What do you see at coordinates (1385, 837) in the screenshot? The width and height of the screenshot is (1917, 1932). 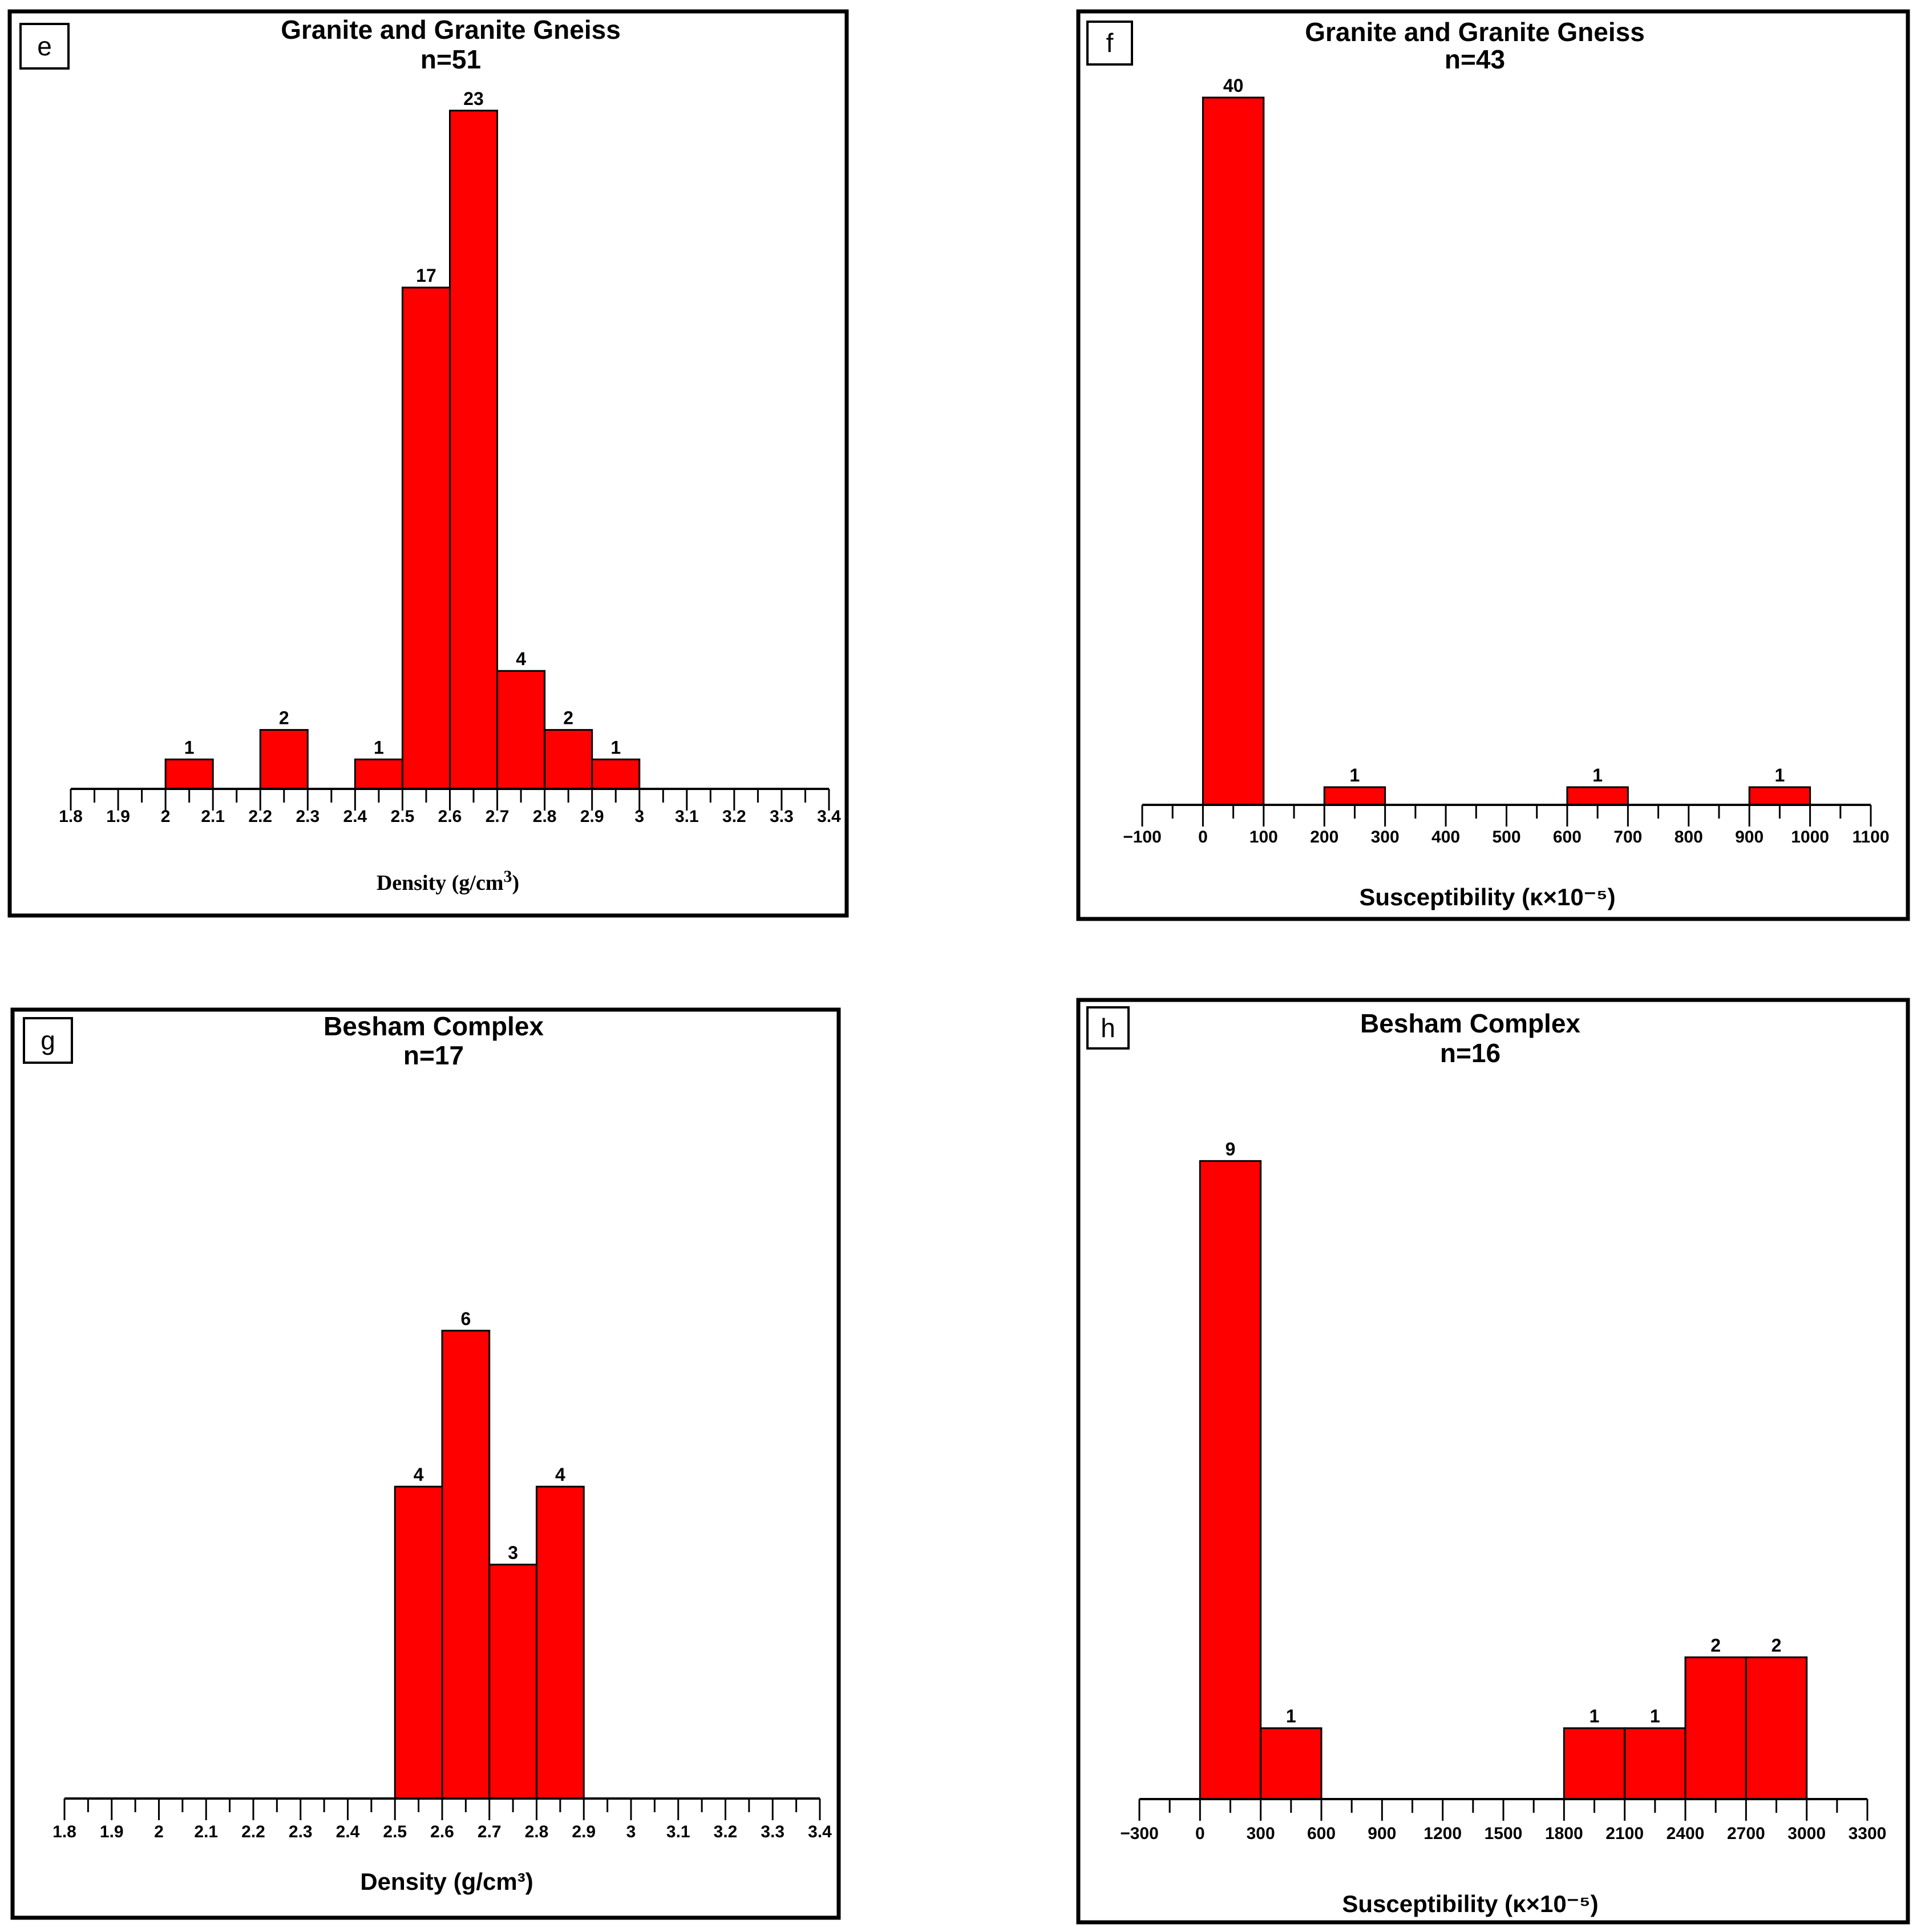 I see `panel-f-tick-label: 300` at bounding box center [1385, 837].